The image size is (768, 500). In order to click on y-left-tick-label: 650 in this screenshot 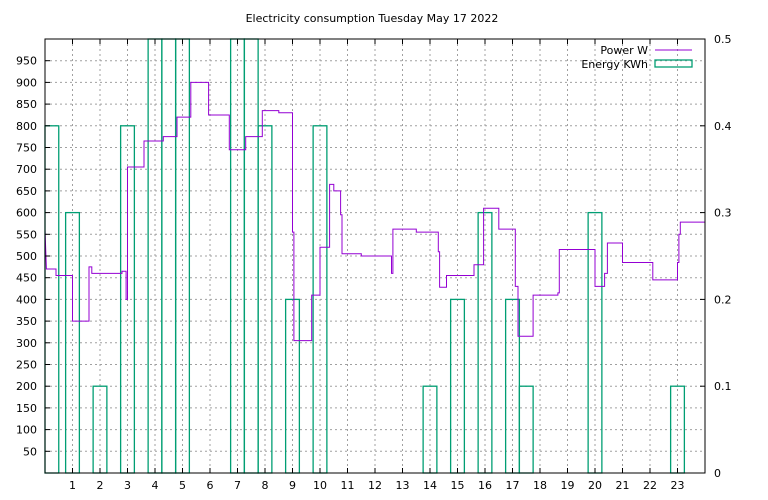, I will do `click(26, 191)`.